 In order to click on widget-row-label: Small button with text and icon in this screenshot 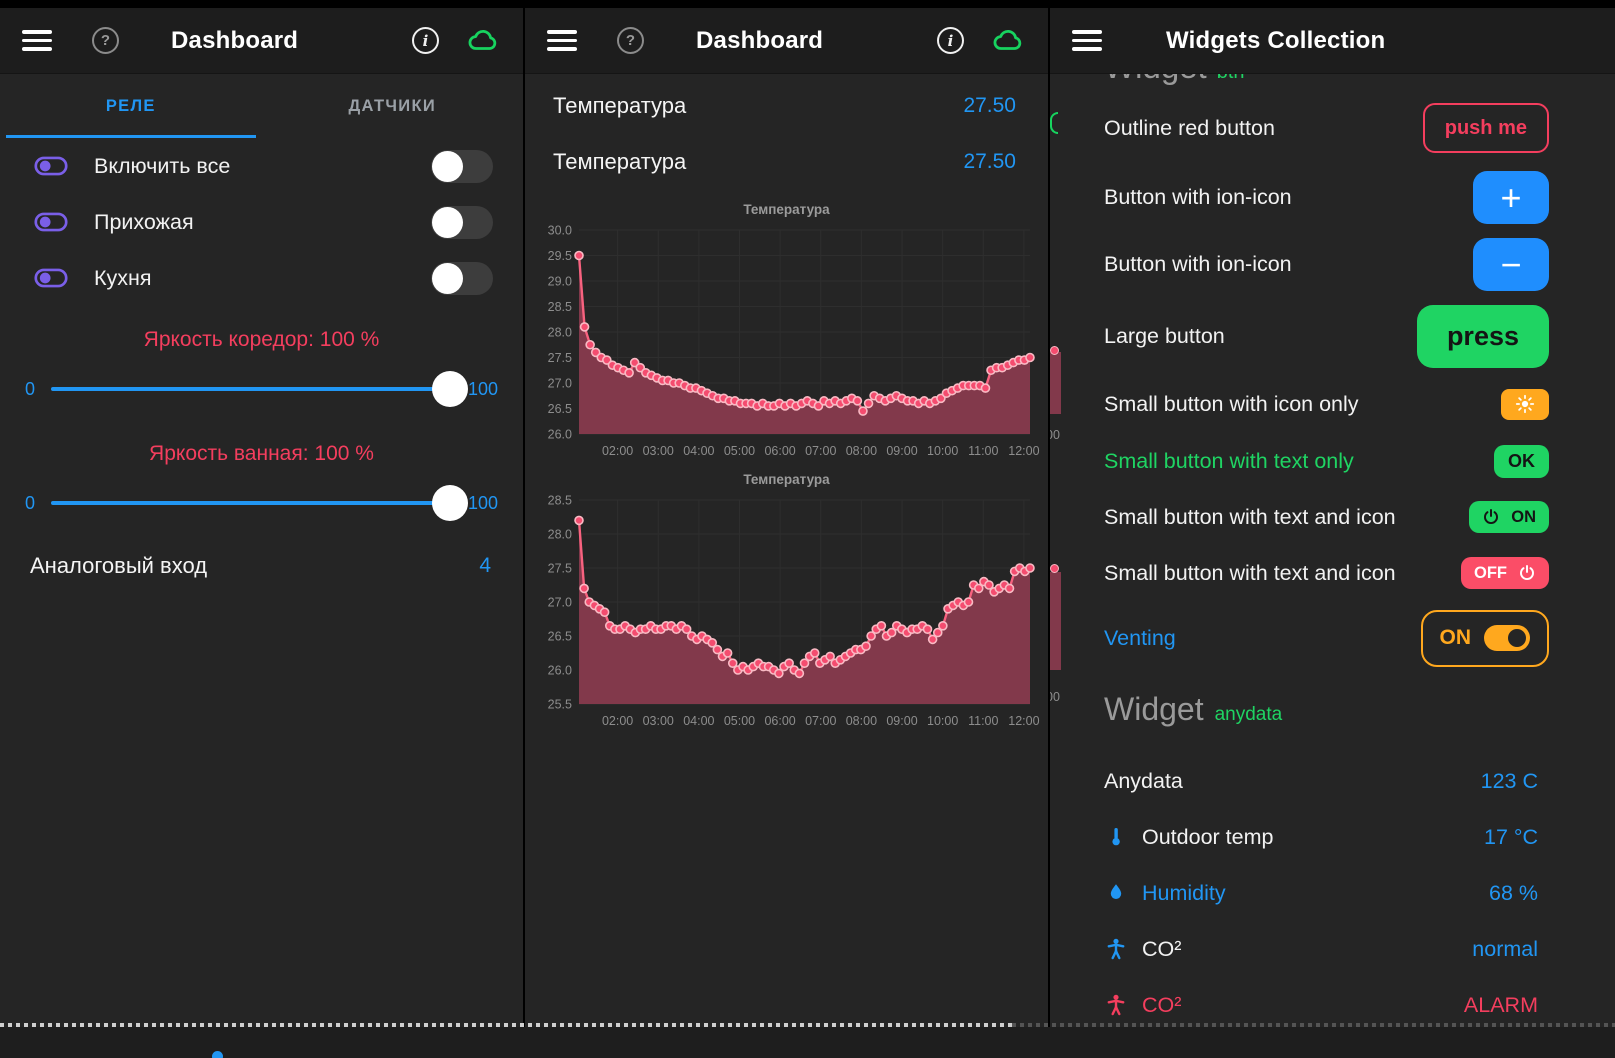, I will do `click(1250, 516)`.